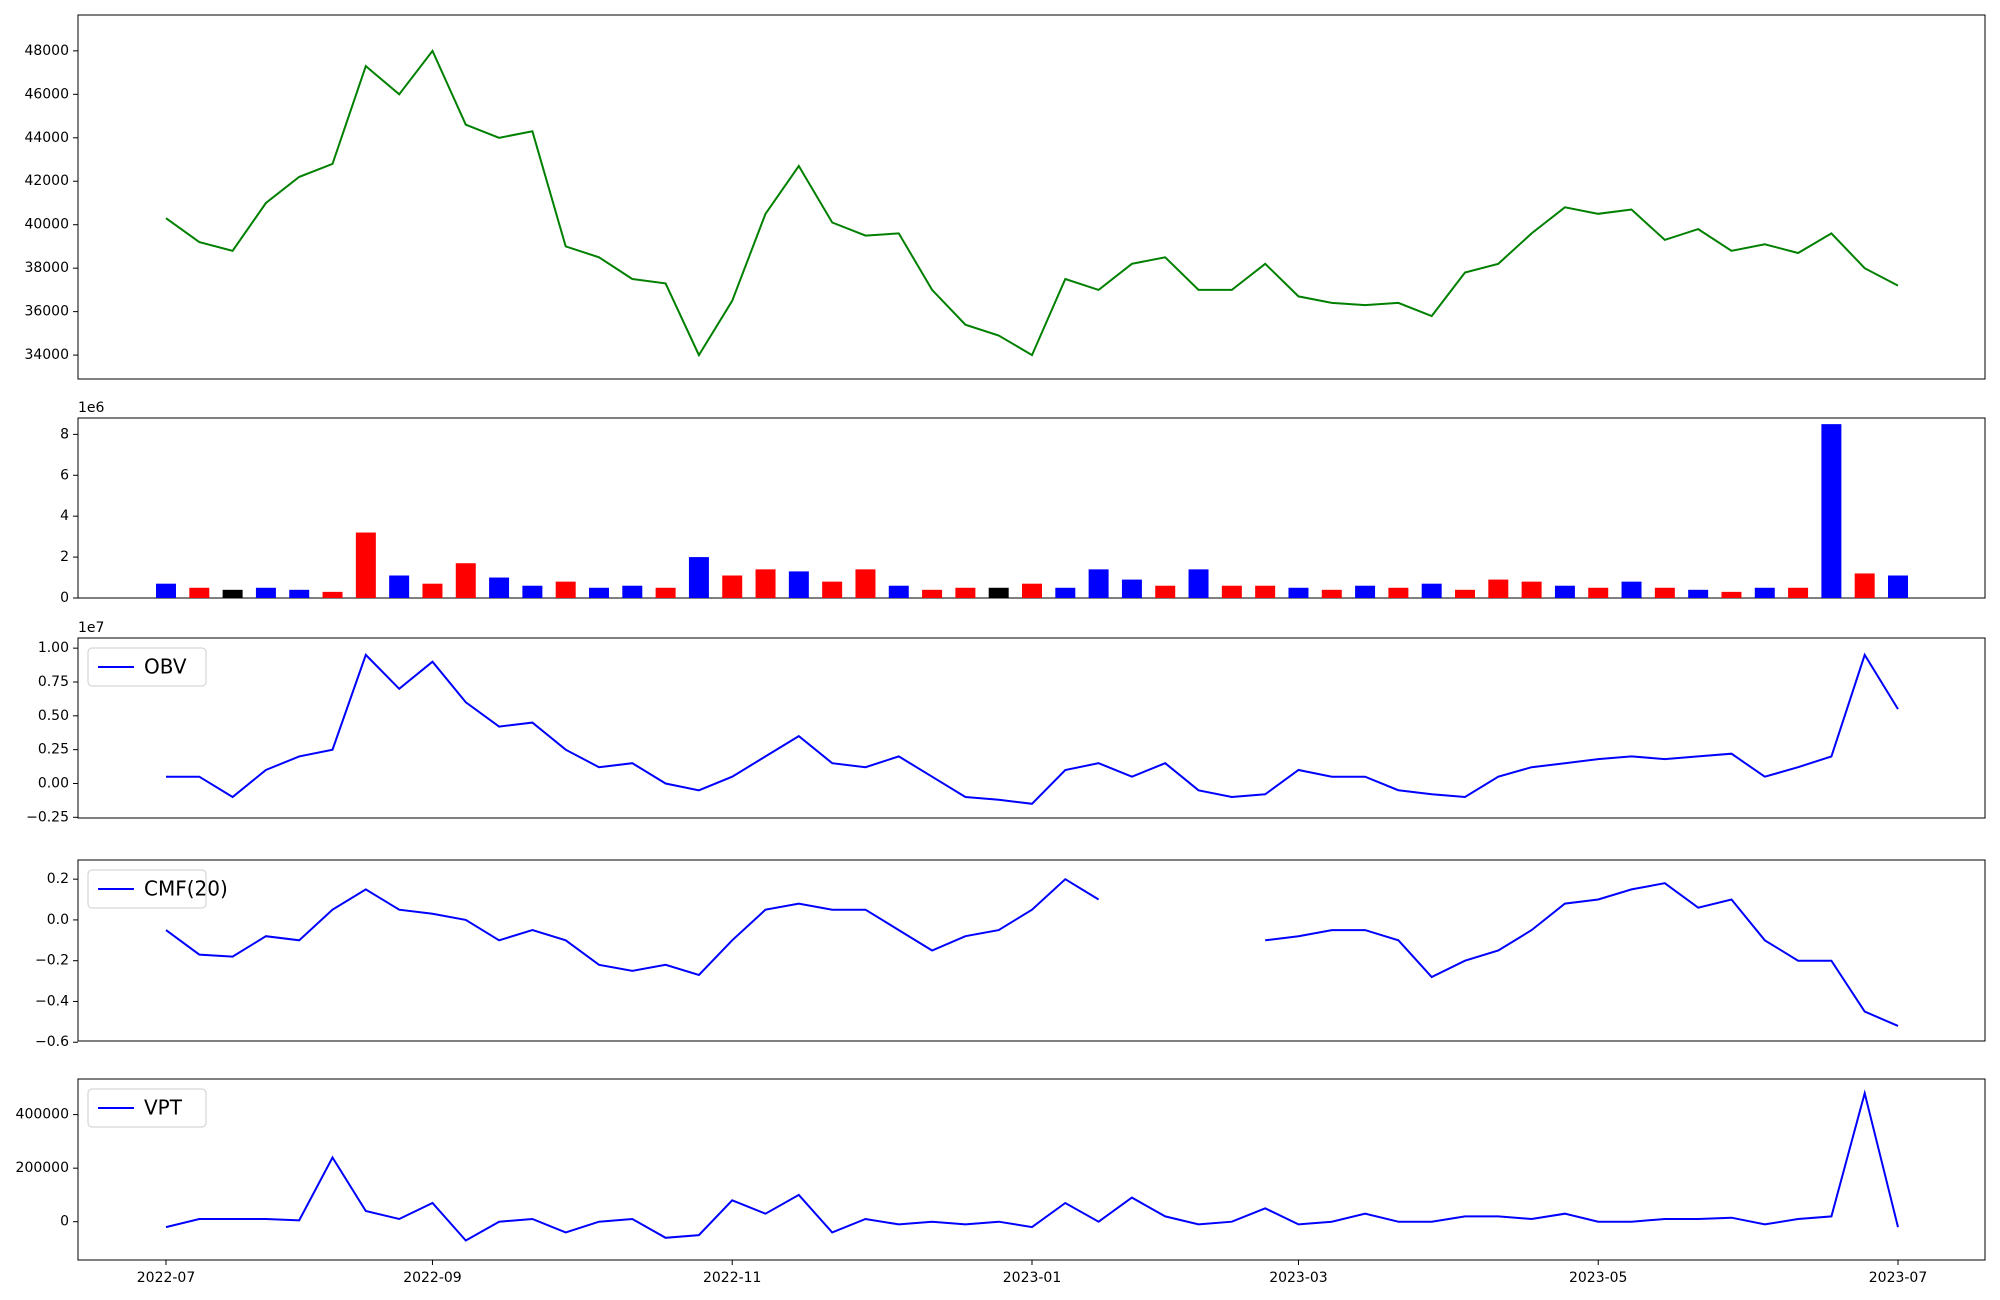 Image resolution: width=2000 pixels, height=1300 pixels. Describe the element at coordinates (91, 408) in the screenshot. I see `axis-multiplier: 1e6` at that location.